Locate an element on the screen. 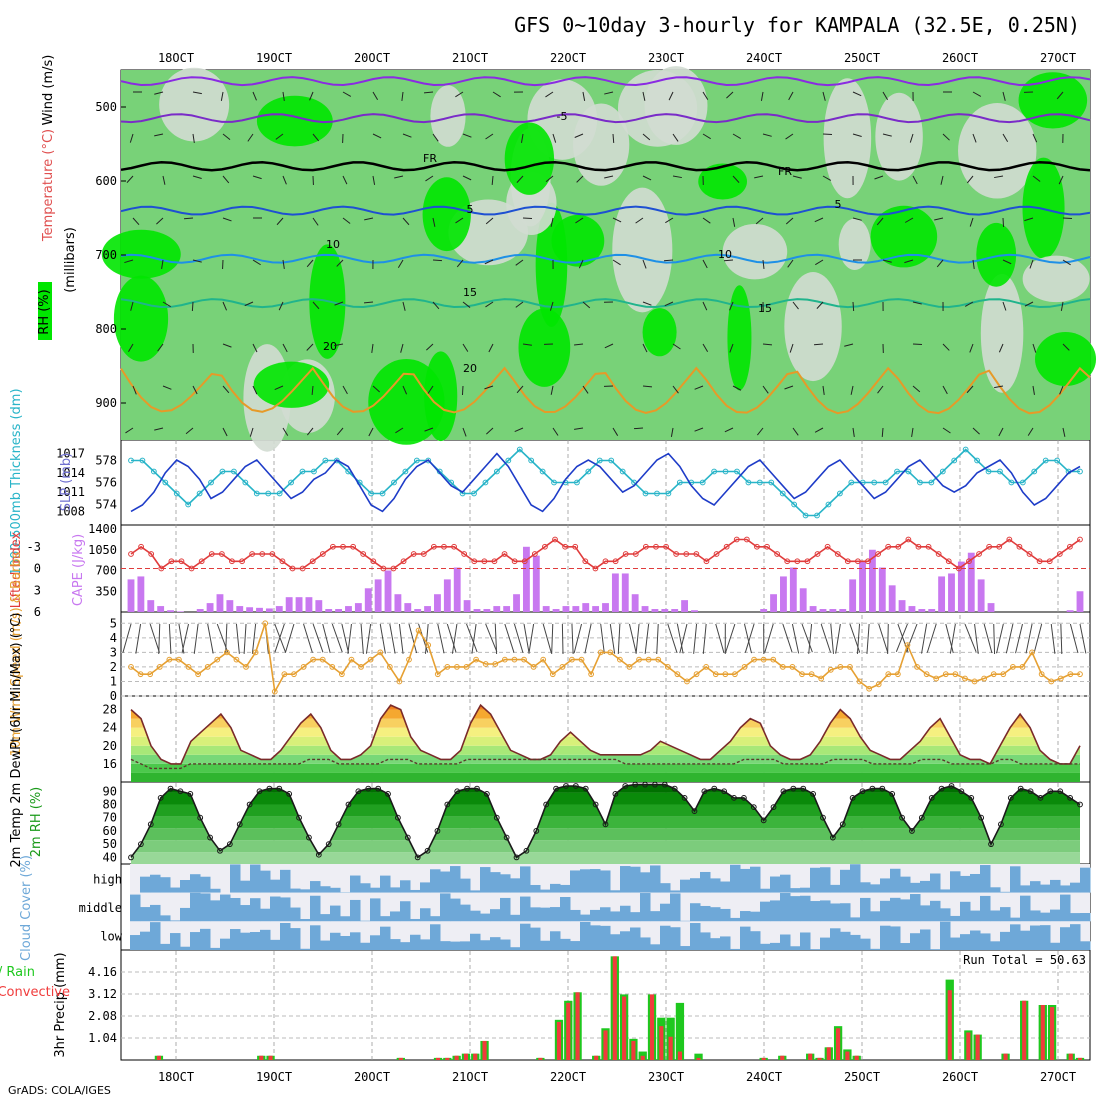 This screenshot has width=1100, height=1100. rh-contour-area is located at coordinates (847, 138).